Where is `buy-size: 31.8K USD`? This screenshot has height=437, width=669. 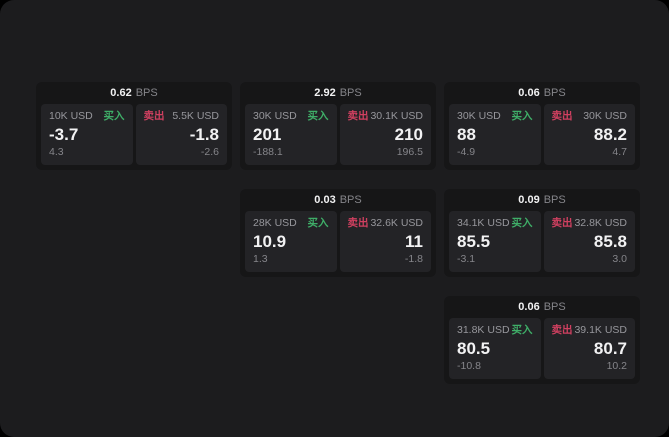
buy-size: 31.8K USD is located at coordinates (483, 330).